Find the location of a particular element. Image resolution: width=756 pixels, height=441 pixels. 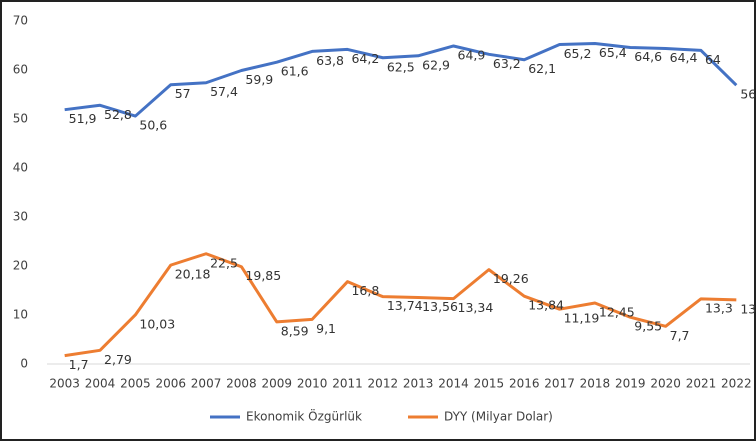

data-label: 10,03 is located at coordinates (157, 323).